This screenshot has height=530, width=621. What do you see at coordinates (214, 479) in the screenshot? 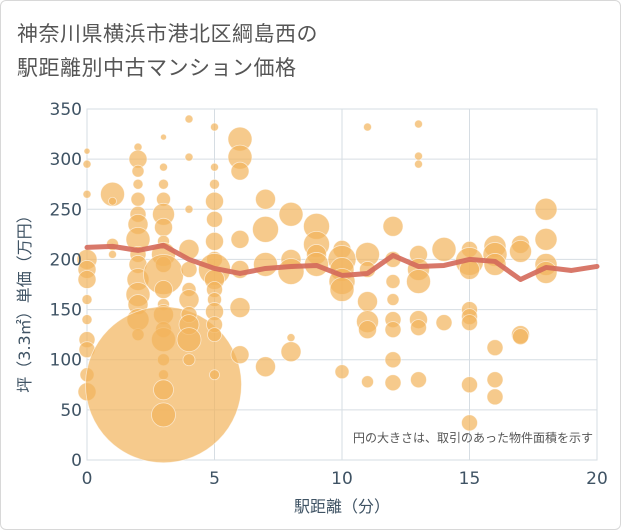
I see `x-tick-label: 5` at bounding box center [214, 479].